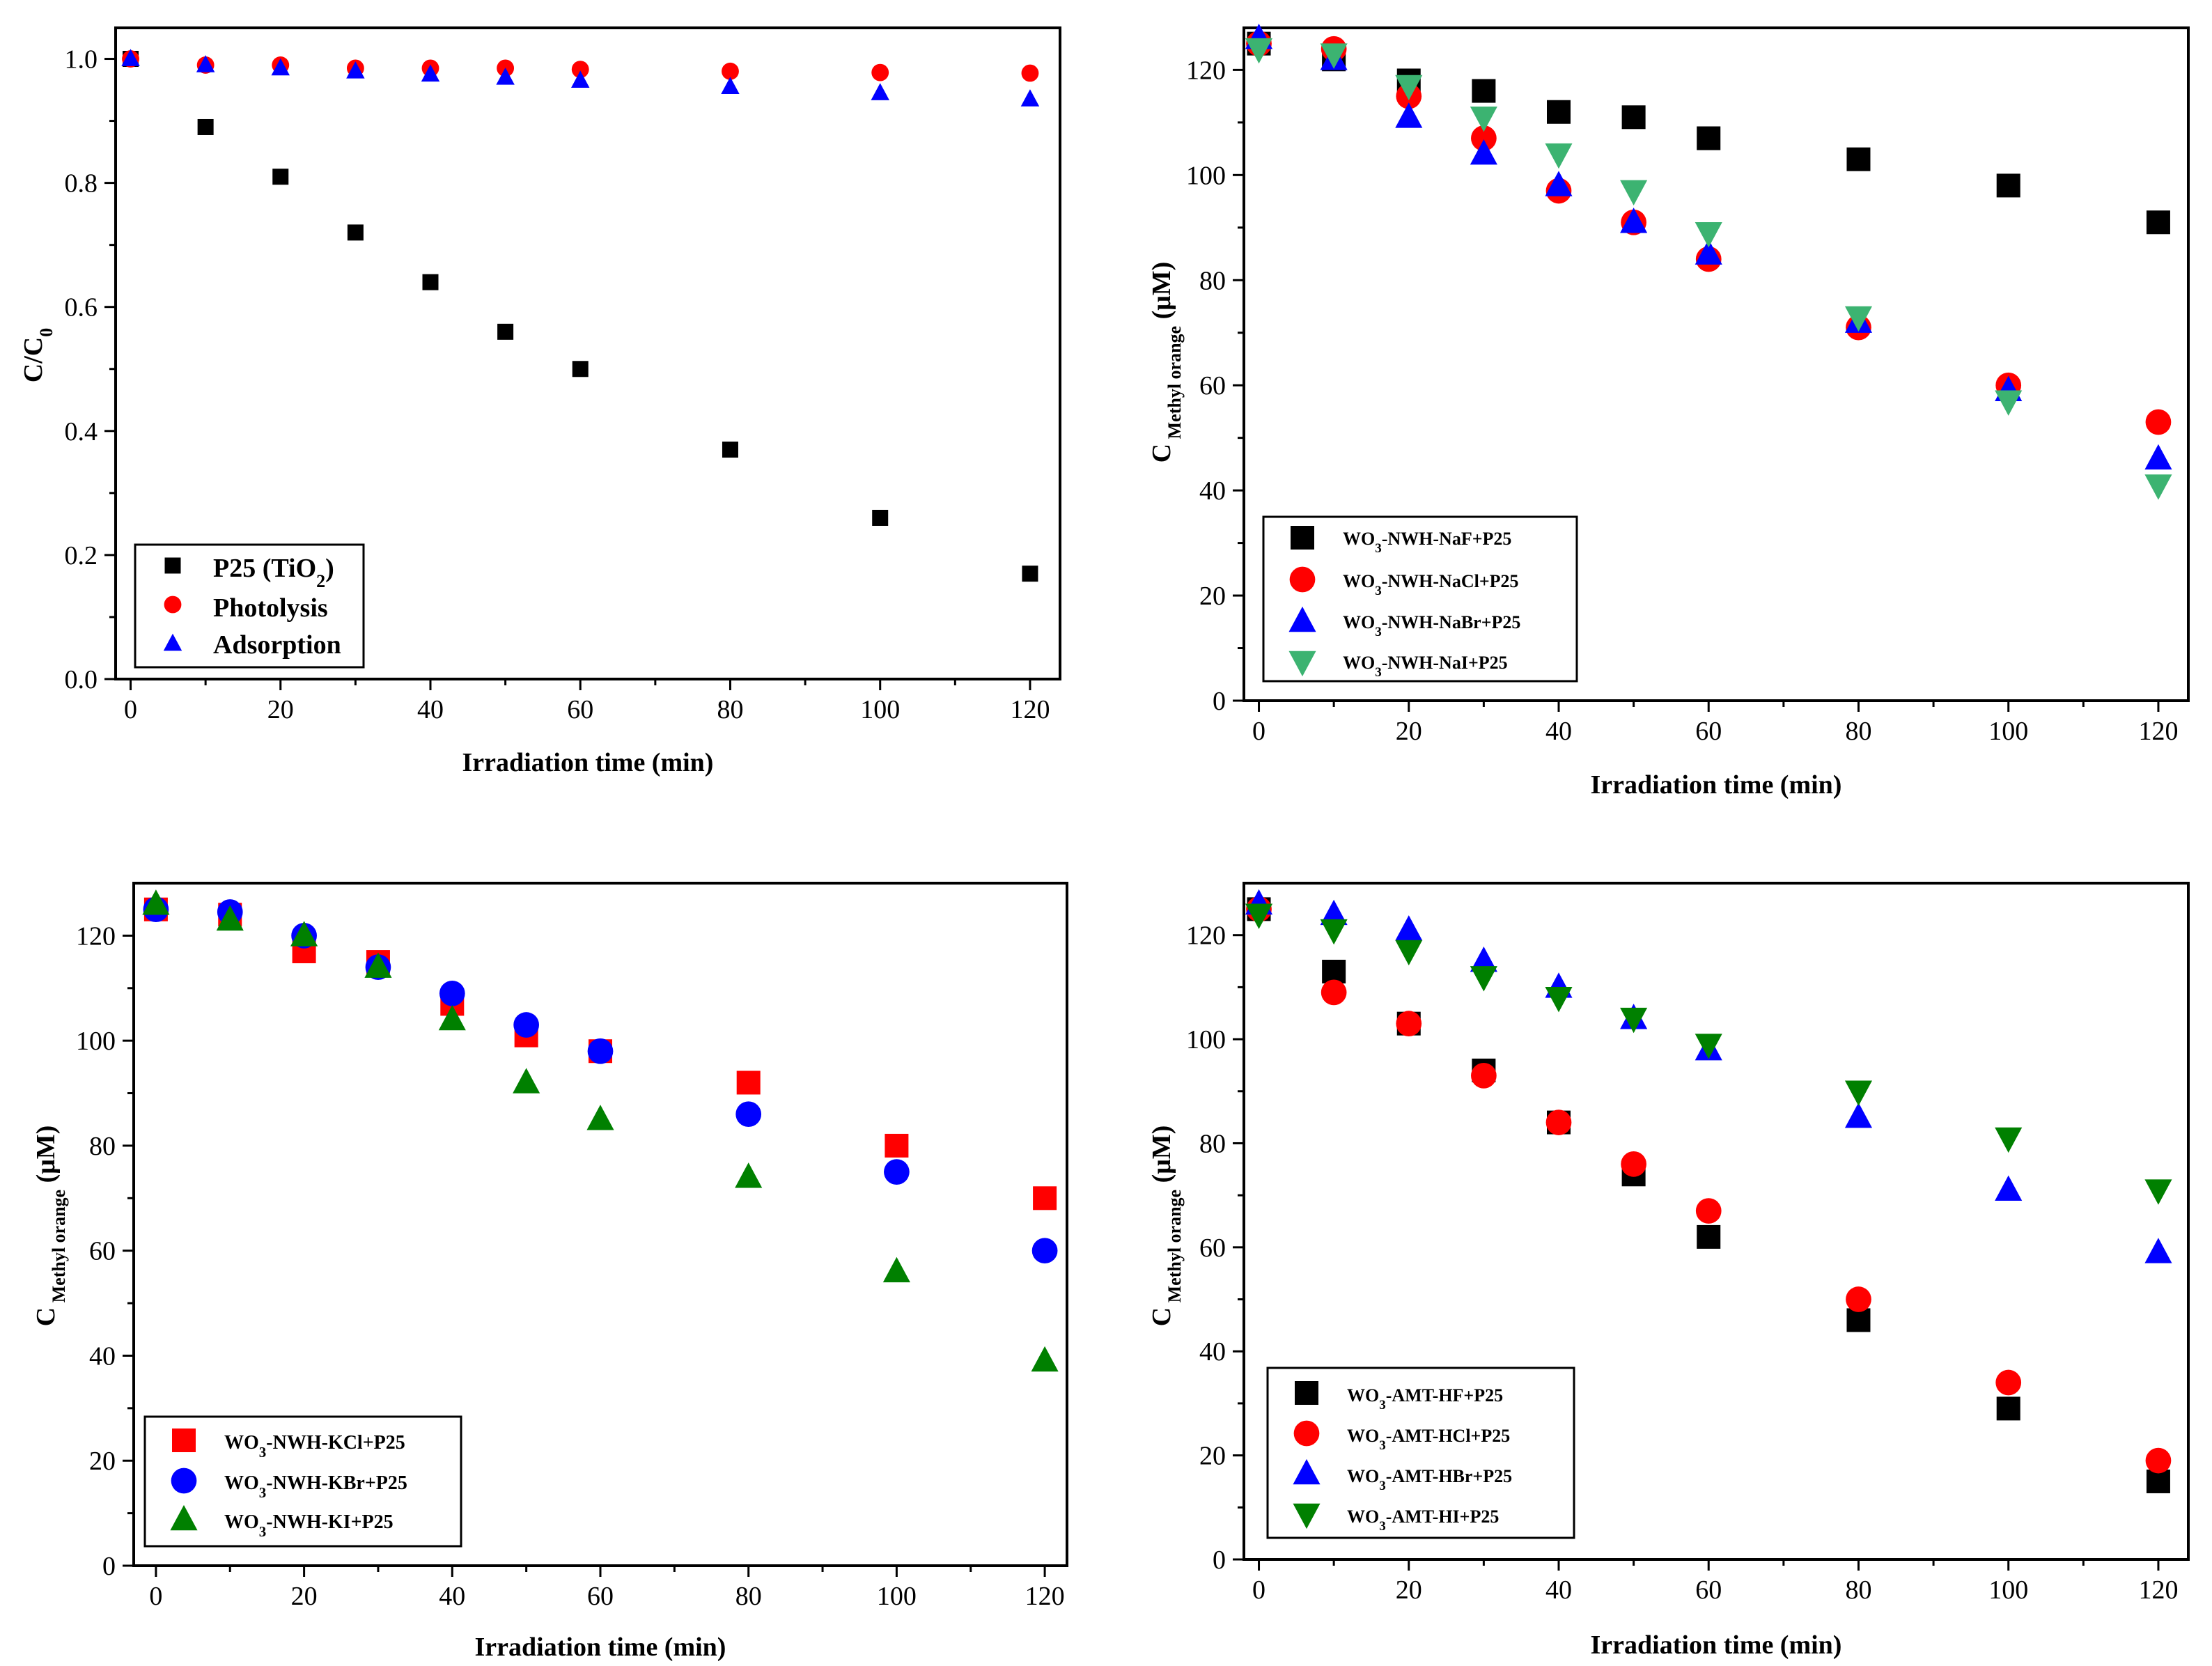 Image resolution: width=2212 pixels, height=1666 pixels. What do you see at coordinates (184, 1440) in the screenshot?
I see `legend-marker-nwh-kcl` at bounding box center [184, 1440].